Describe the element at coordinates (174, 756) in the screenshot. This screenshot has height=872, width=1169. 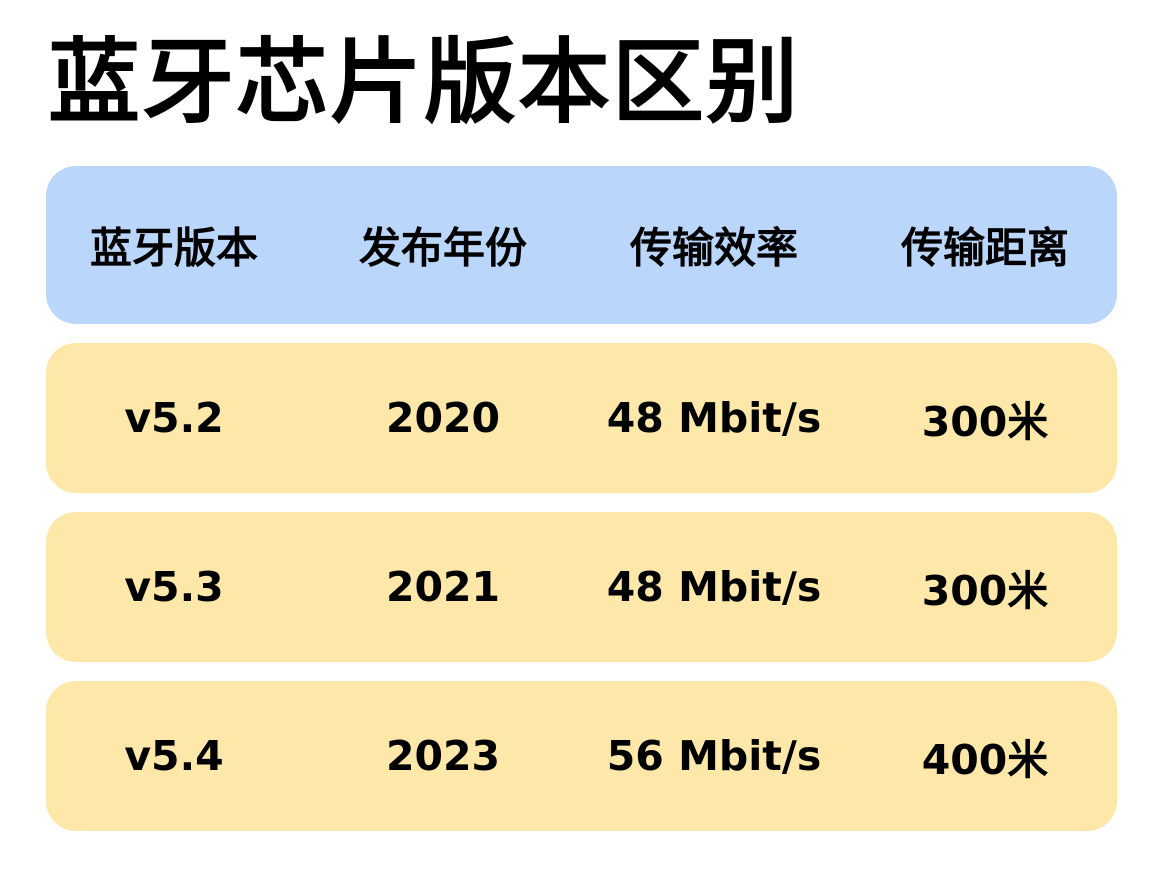
I see `cell-version: v5.4` at that location.